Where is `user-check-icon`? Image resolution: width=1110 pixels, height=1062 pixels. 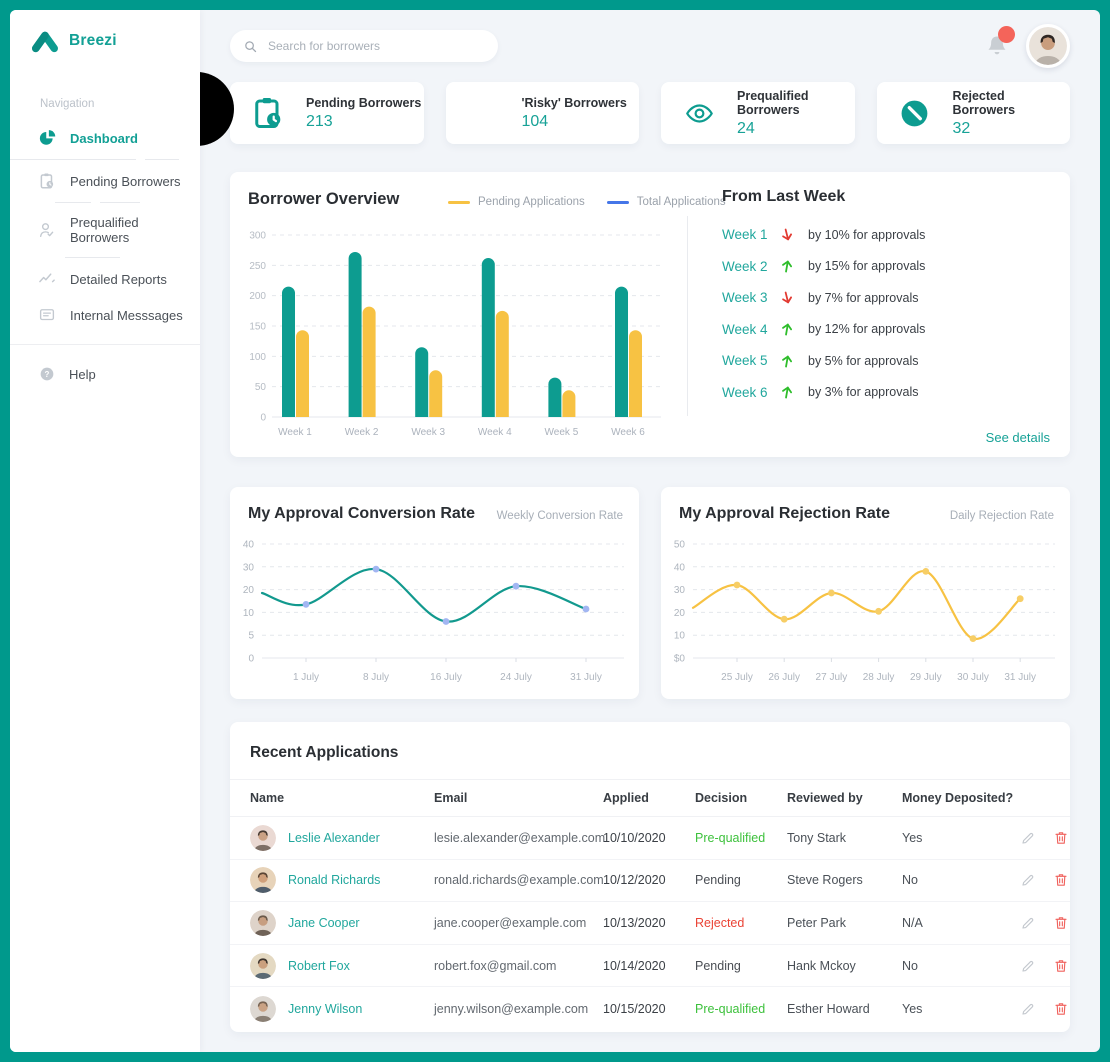 user-check-icon is located at coordinates (47, 230).